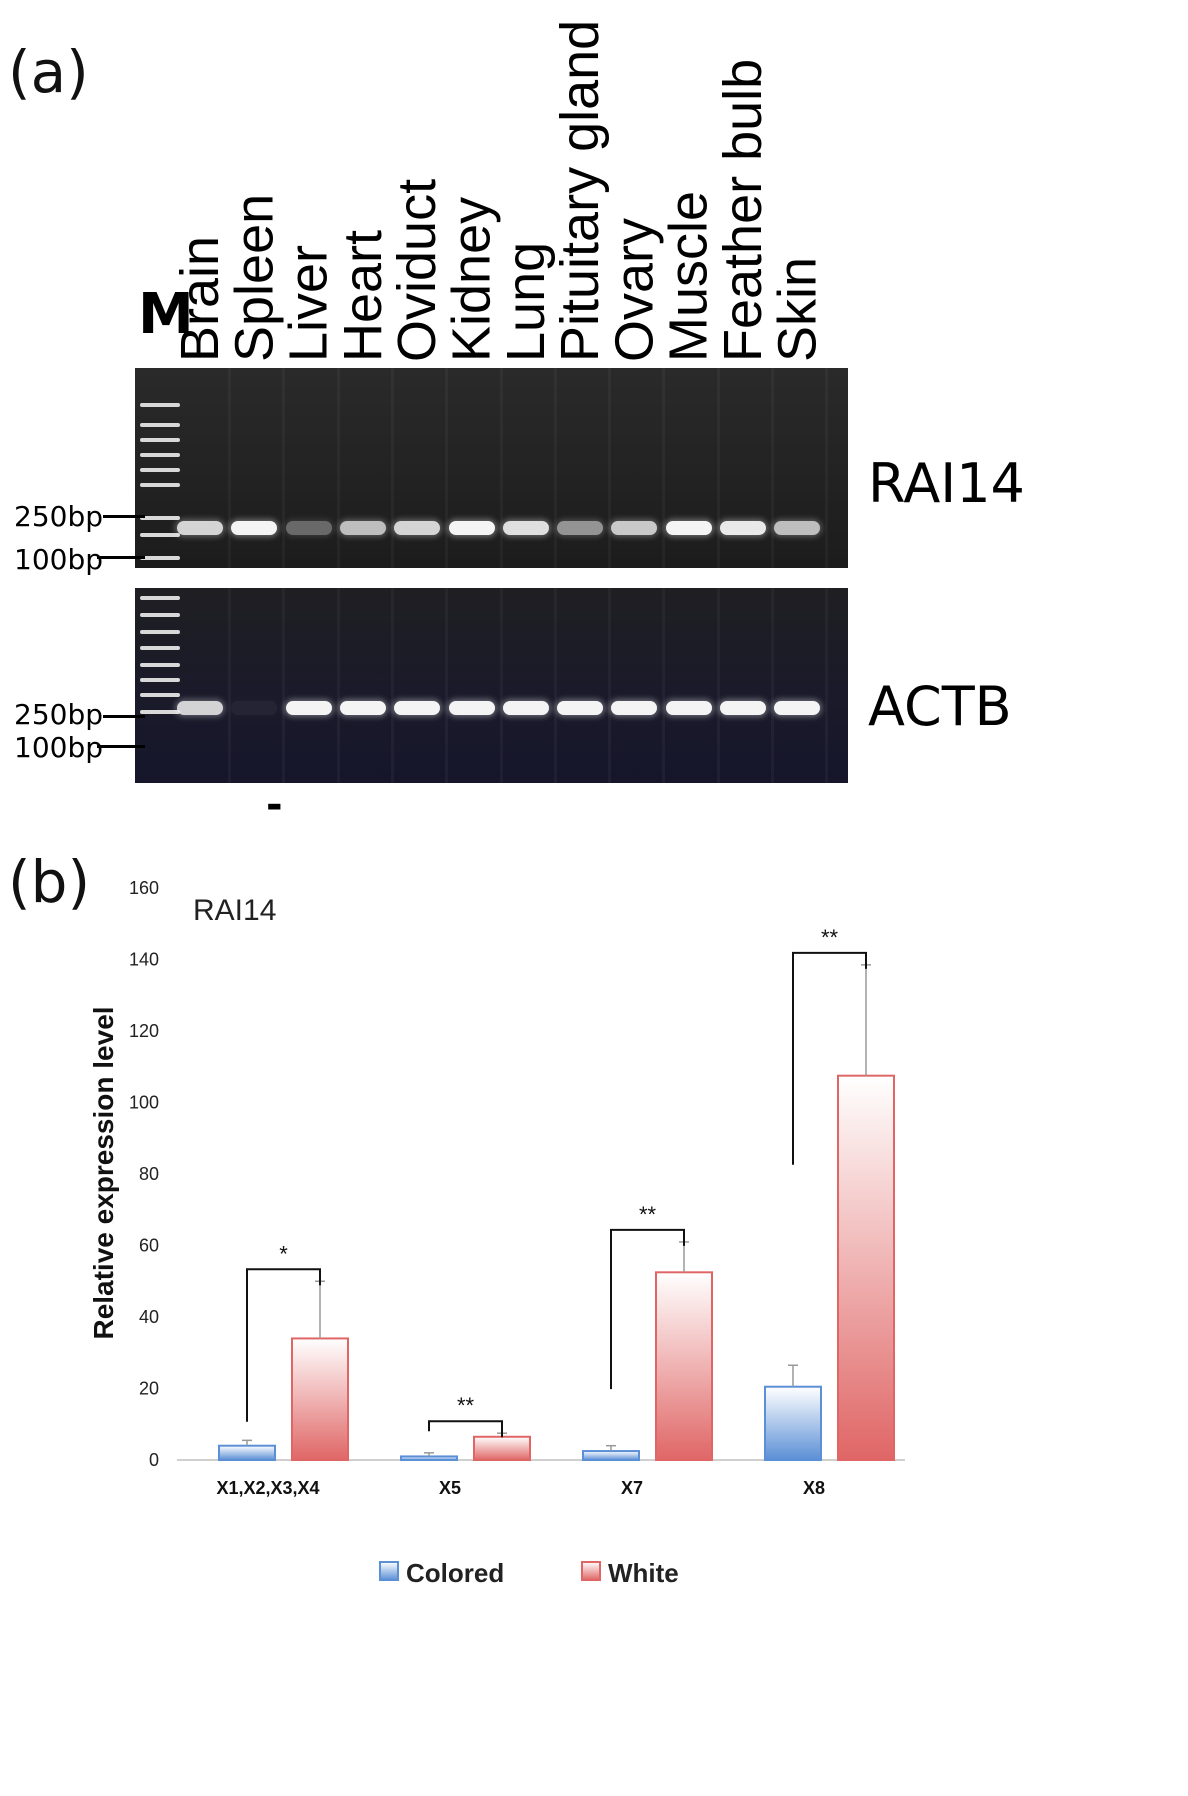 This screenshot has height=1796, width=1188. Describe the element at coordinates (283, 1253) in the screenshot. I see `significance-label: *` at that location.